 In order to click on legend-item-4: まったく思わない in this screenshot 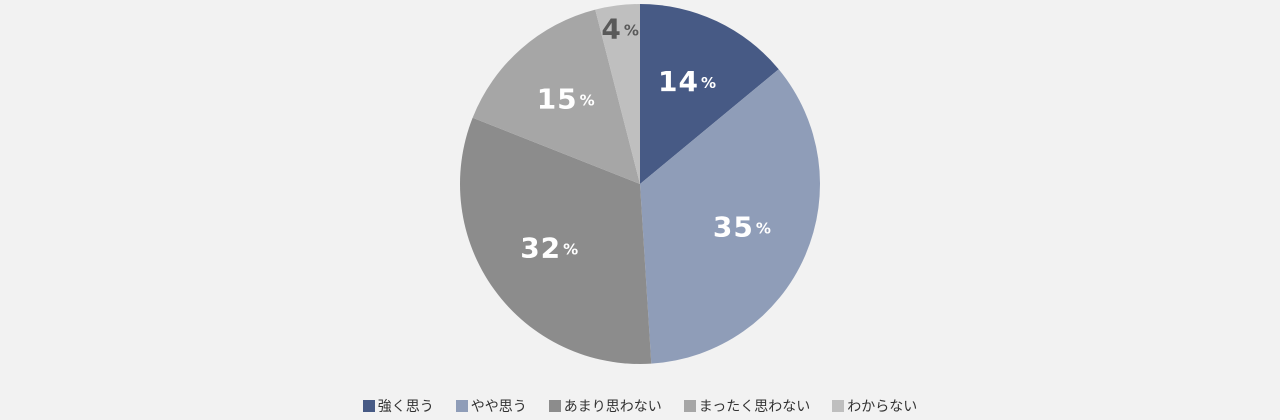, I will do `click(747, 406)`.